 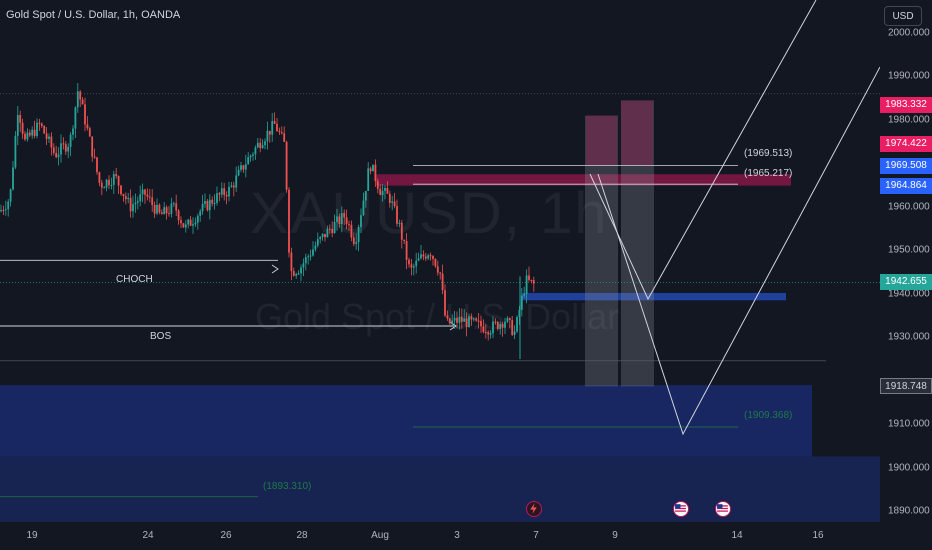 What do you see at coordinates (909, 294) in the screenshot?
I see `price-tick: 1940.000` at bounding box center [909, 294].